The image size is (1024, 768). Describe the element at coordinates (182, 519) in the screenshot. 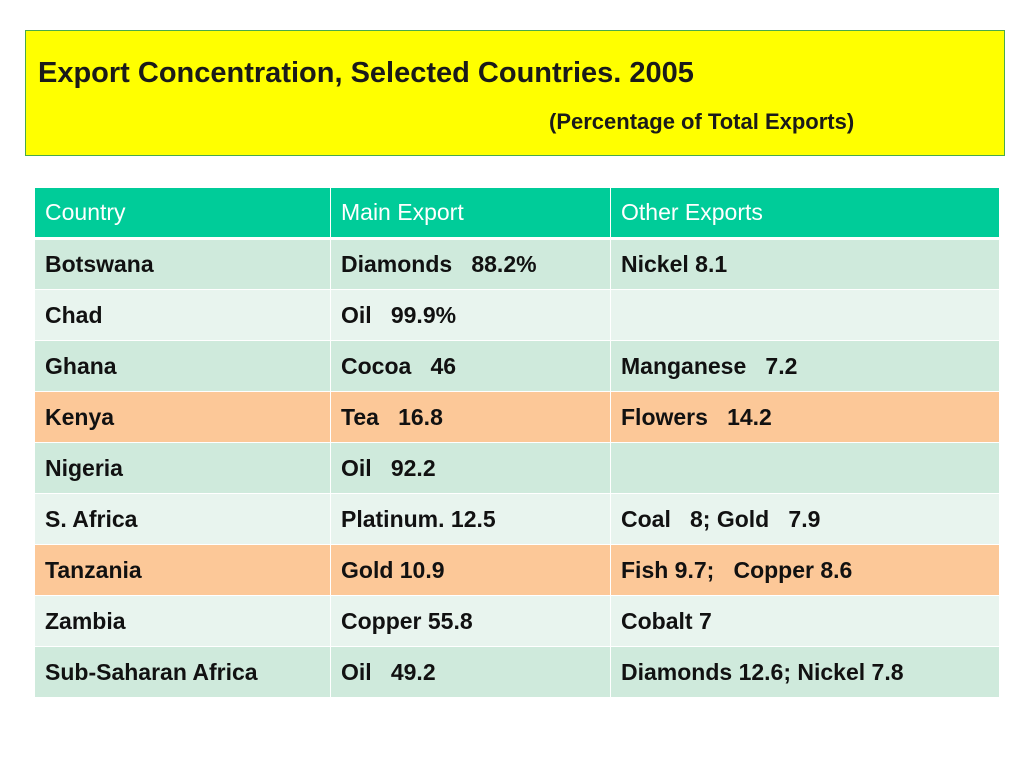

I see `country-cell: S. Africa` at that location.